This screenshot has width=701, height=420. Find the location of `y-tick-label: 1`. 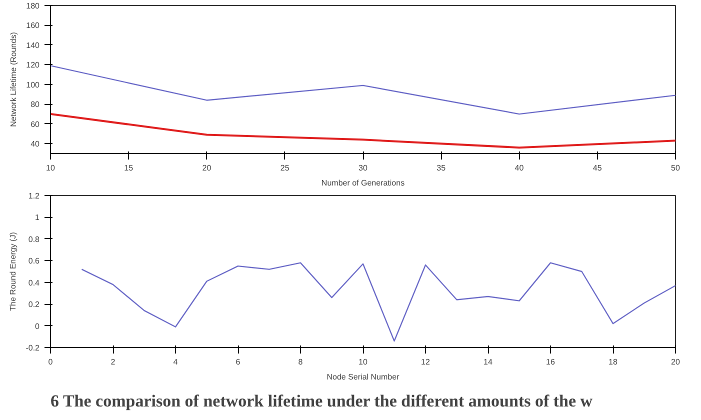

y-tick-label: 1 is located at coordinates (37, 217).